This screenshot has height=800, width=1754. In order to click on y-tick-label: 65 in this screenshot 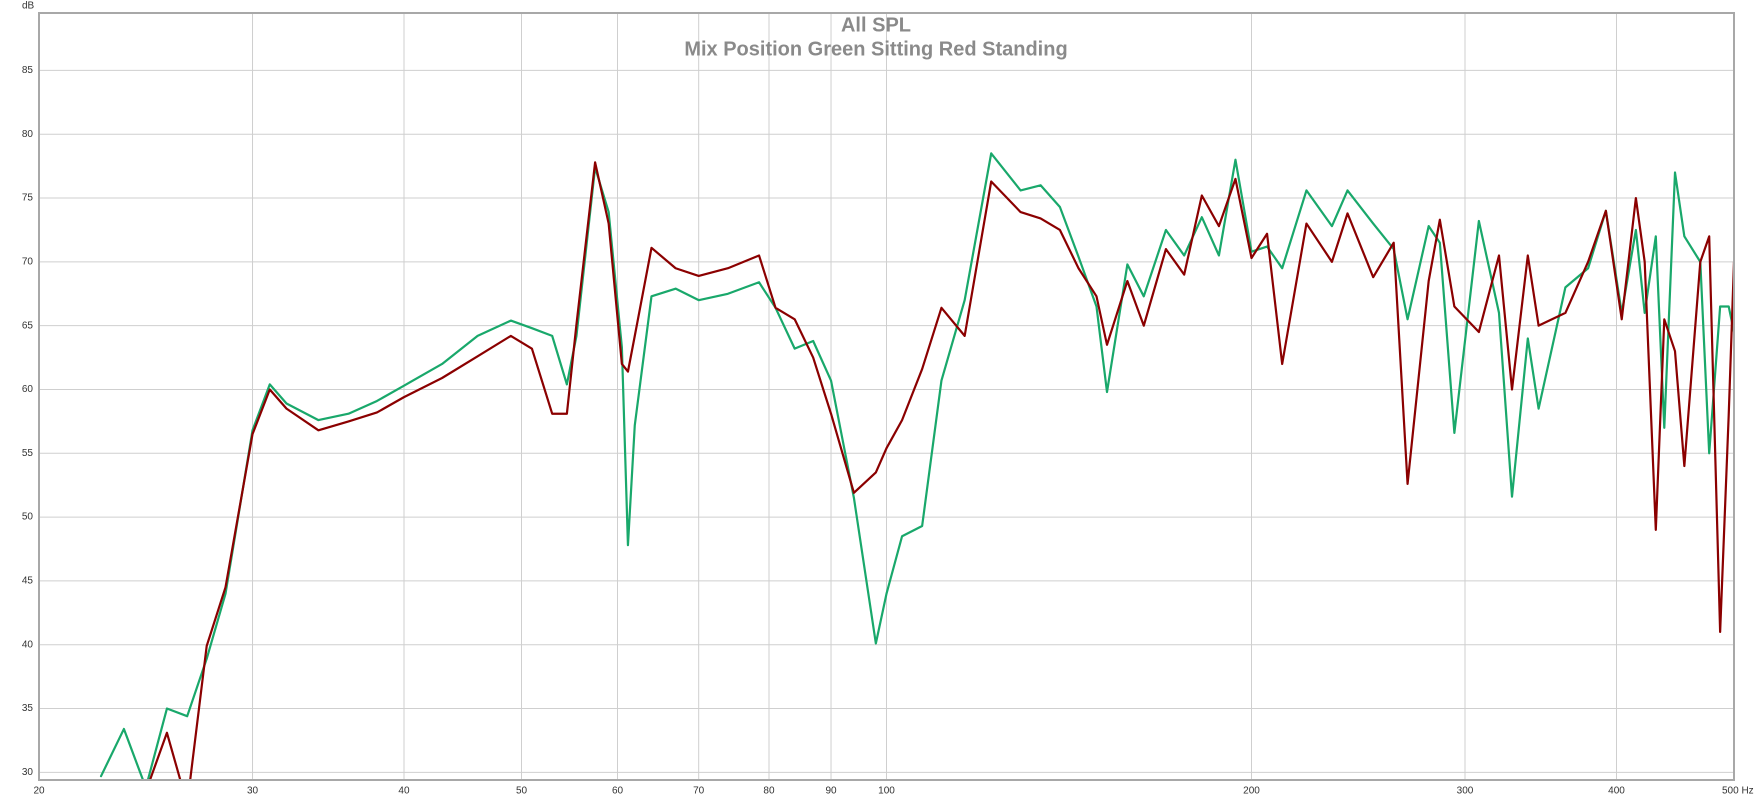, I will do `click(28, 325)`.